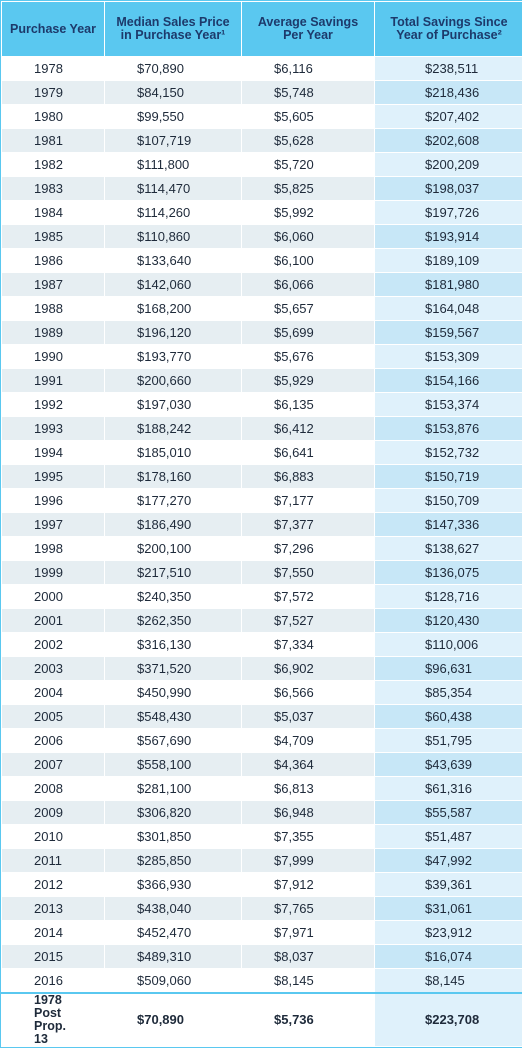 The height and width of the screenshot is (1048, 522). What do you see at coordinates (308, 621) in the screenshot?
I see `cell: $7,527` at bounding box center [308, 621].